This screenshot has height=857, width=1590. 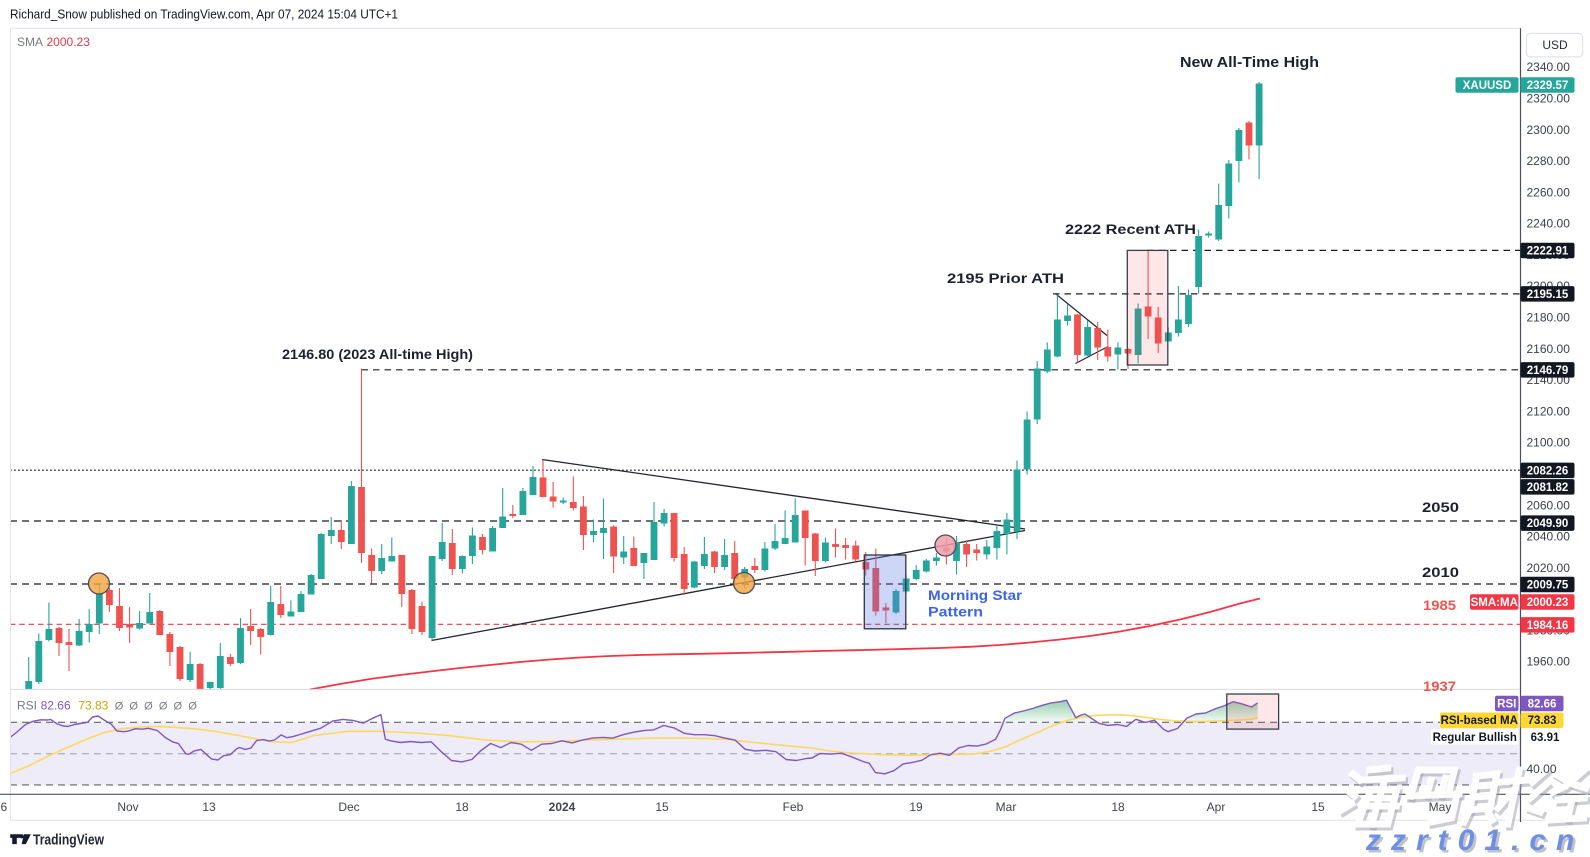 I want to click on svg-text: 2280.00, so click(x=1549, y=161).